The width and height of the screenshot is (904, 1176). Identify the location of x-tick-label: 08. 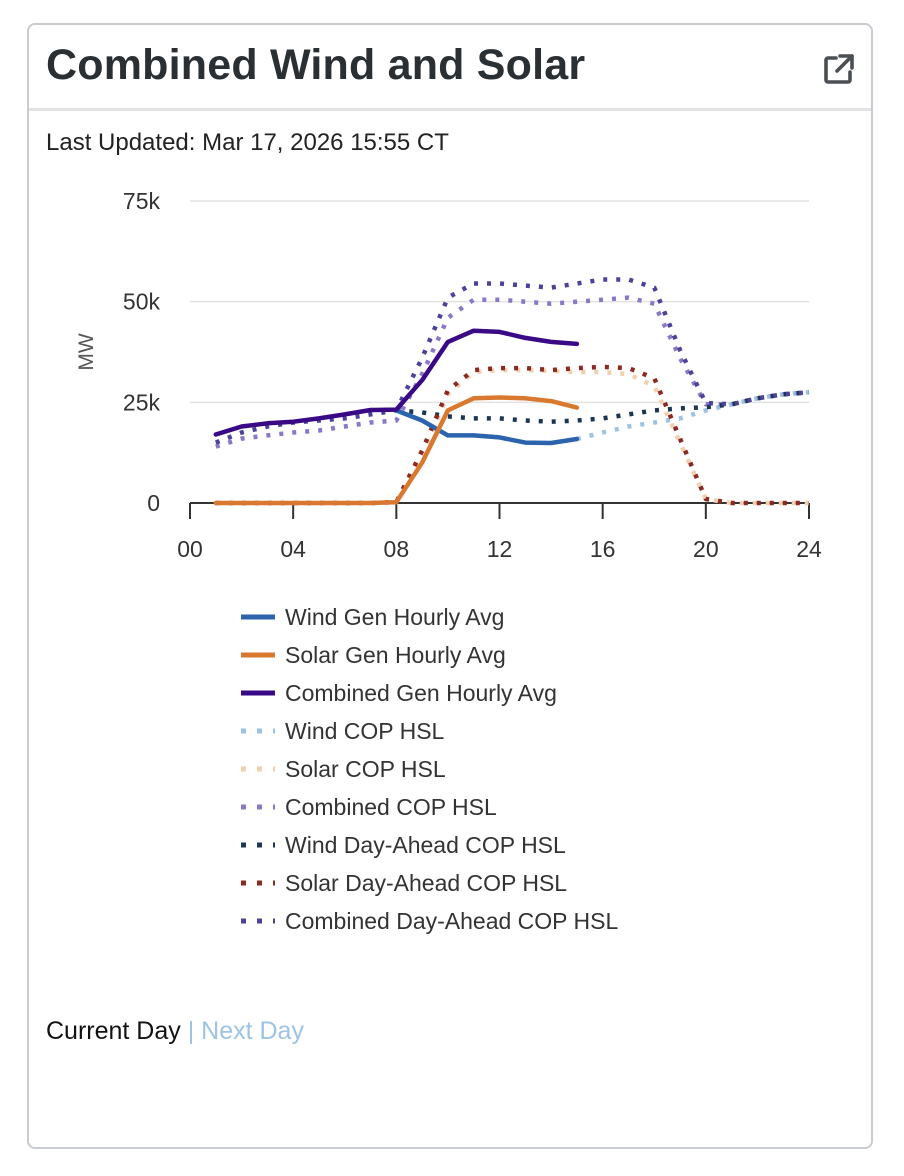
(397, 549).